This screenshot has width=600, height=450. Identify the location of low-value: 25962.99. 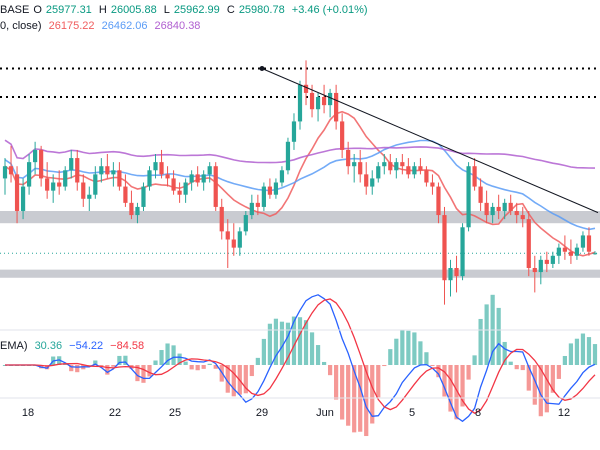
(196, 10).